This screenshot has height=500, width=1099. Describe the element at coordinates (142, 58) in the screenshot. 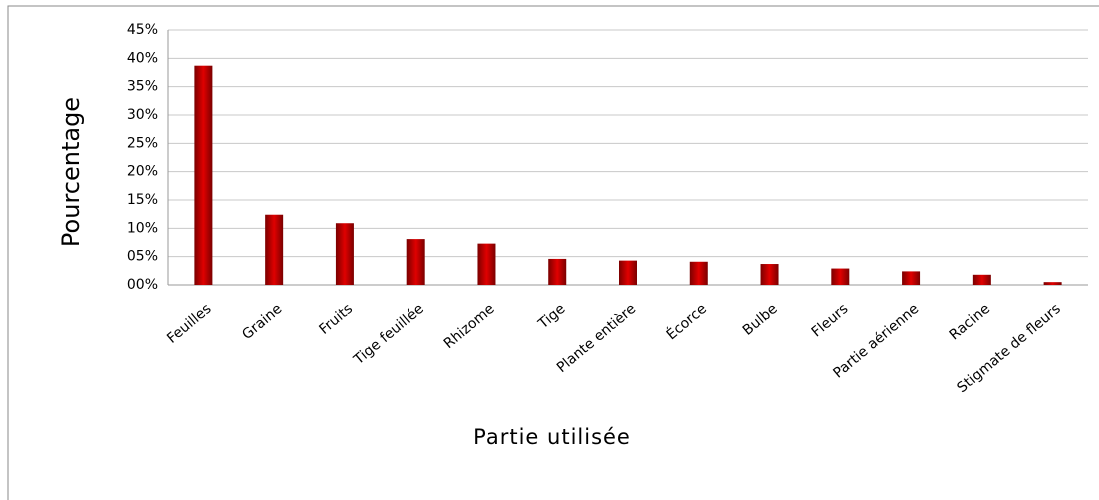

I see `y-tick-label: 40%` at that location.